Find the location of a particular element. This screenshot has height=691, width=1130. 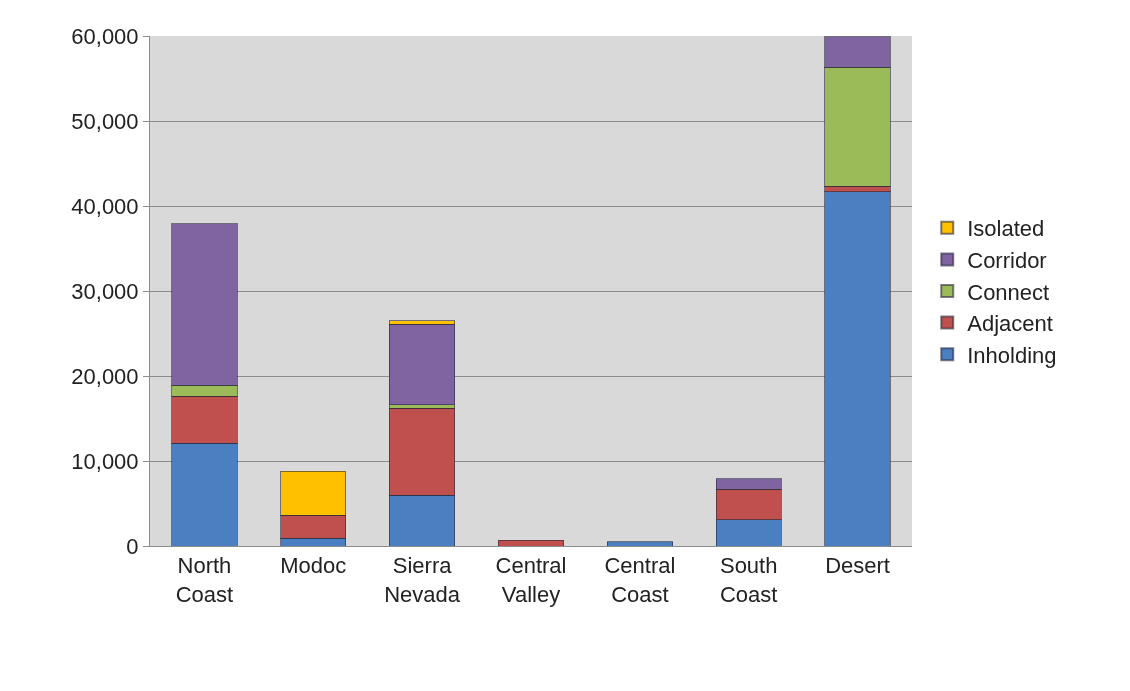

x-tick-label: Sierra Nevada is located at coordinates (422, 580).